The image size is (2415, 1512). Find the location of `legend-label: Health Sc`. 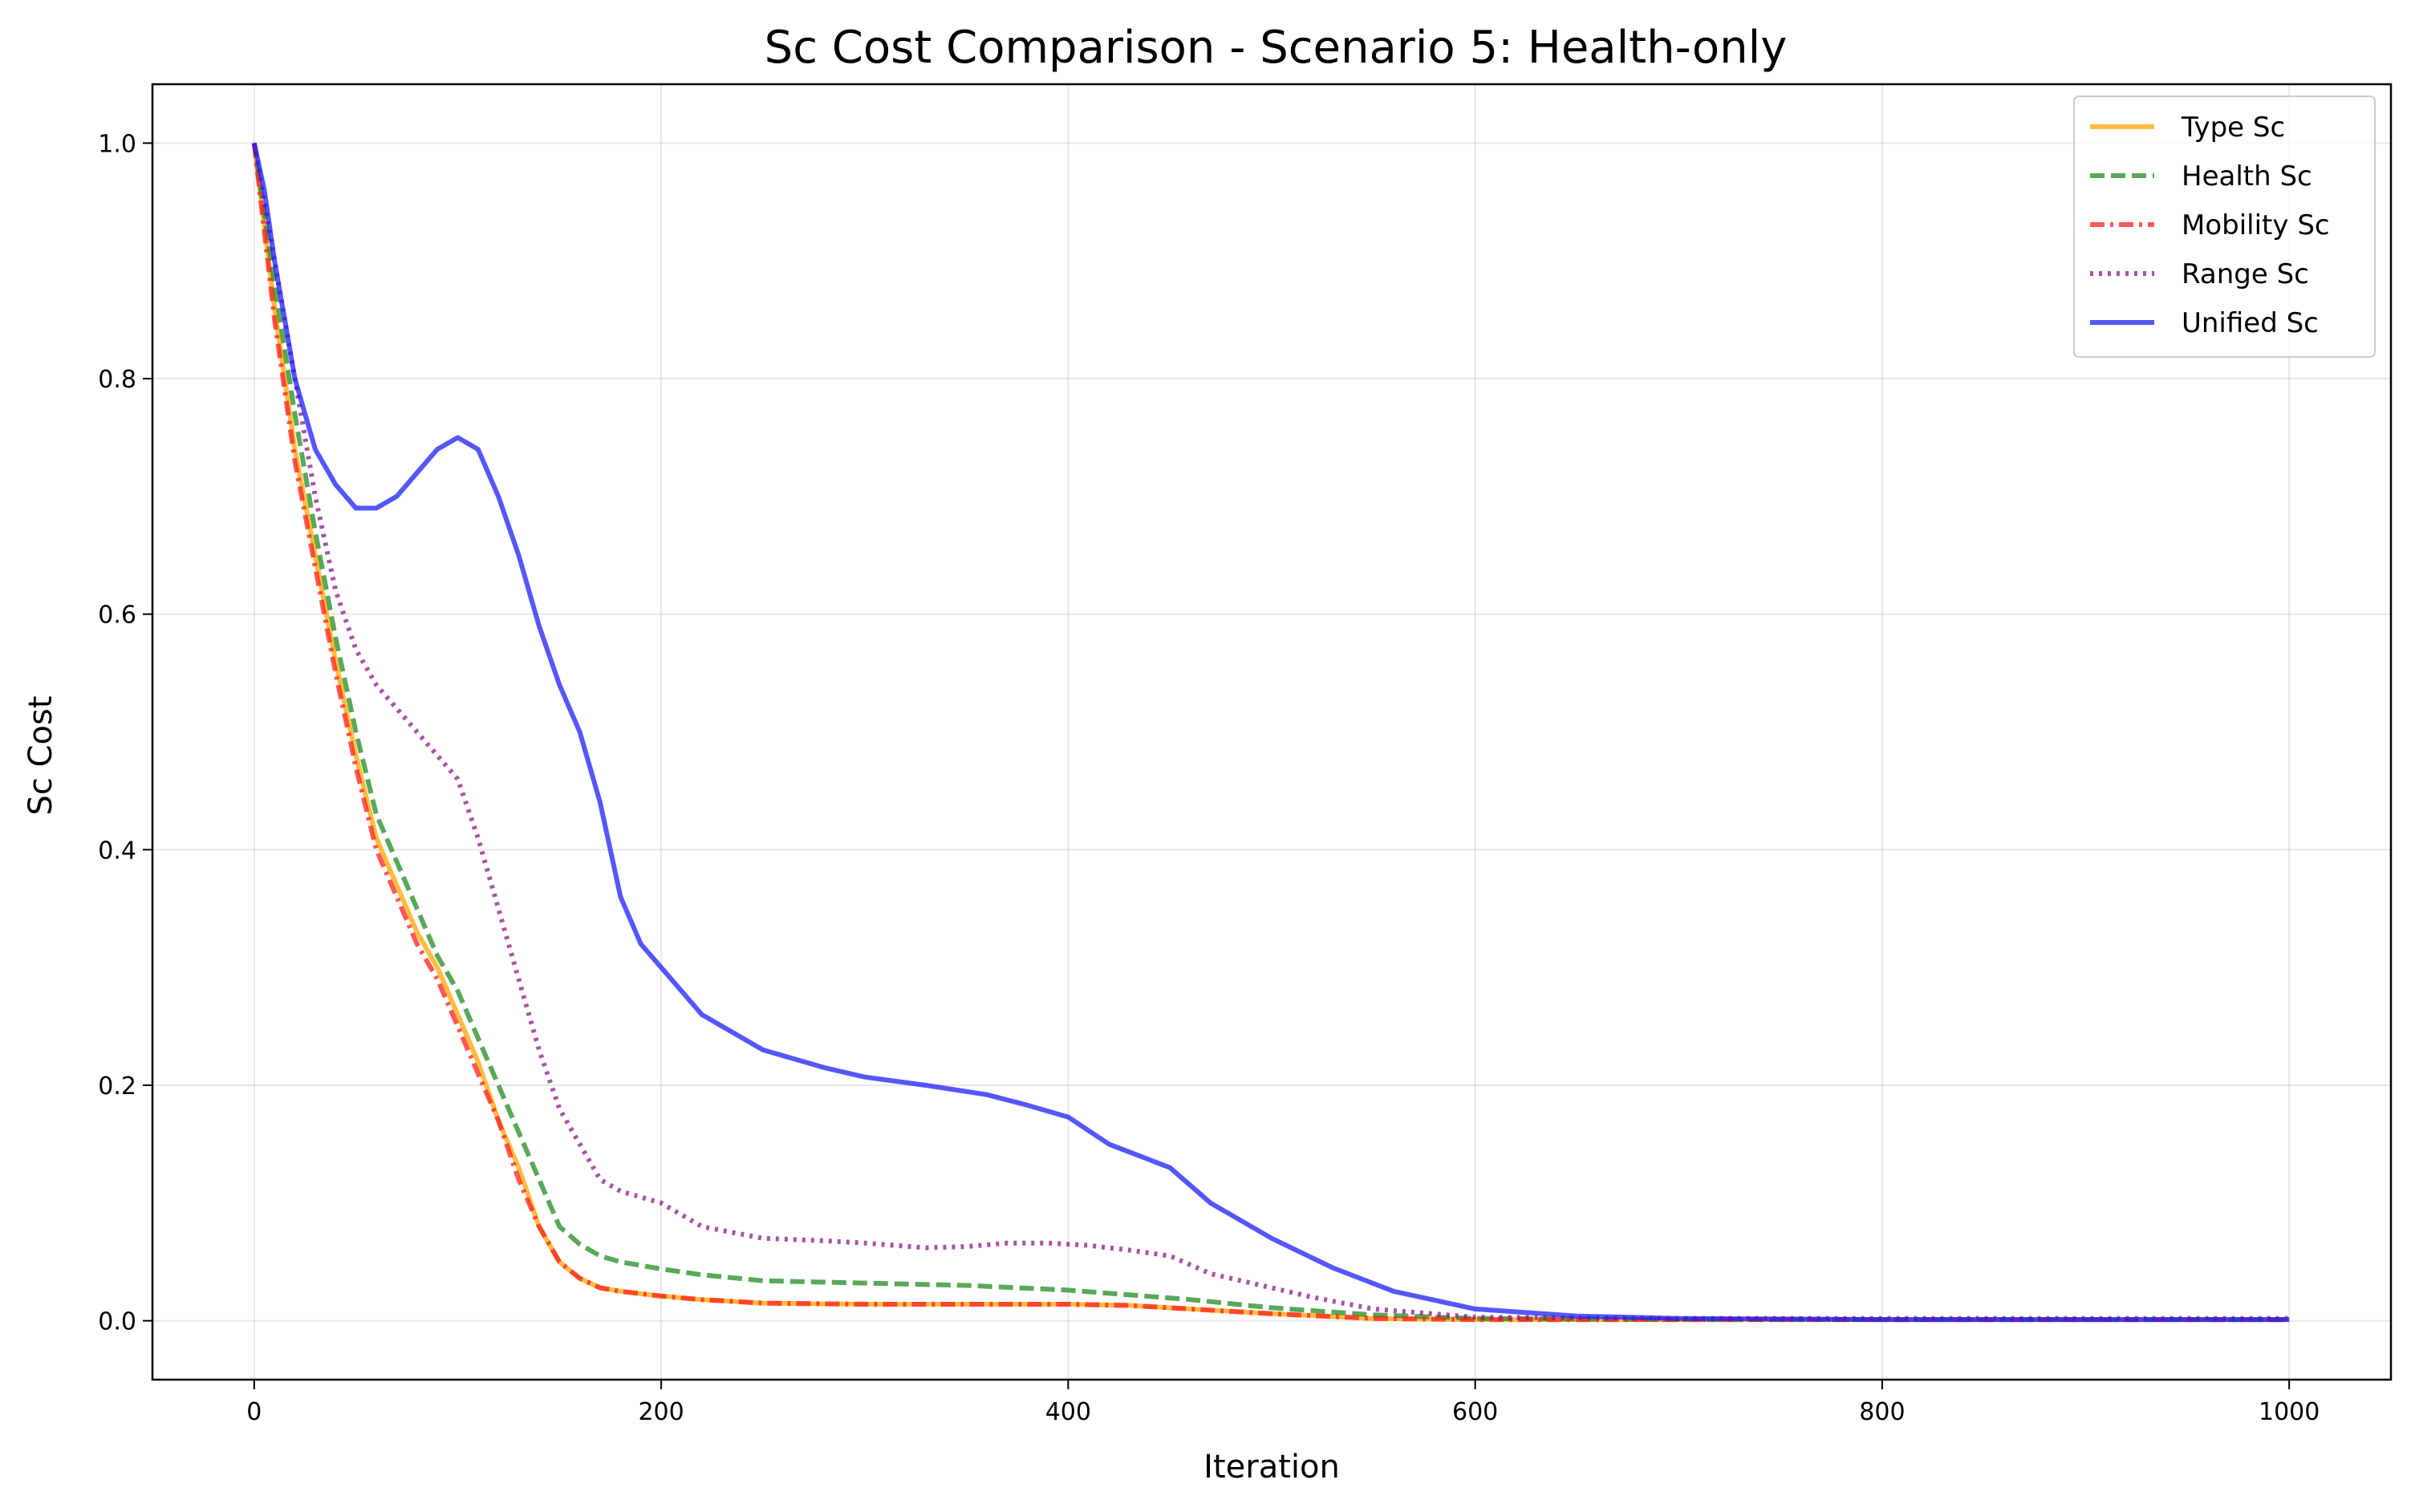

legend-label: Health Sc is located at coordinates (2247, 176).